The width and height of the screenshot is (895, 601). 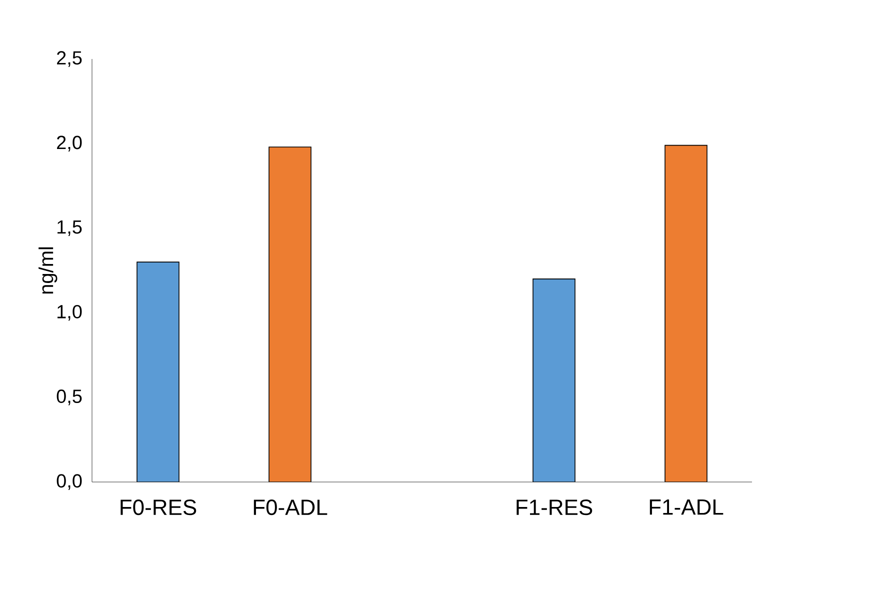 What do you see at coordinates (70, 228) in the screenshot?
I see `y-tick-label: 1,5` at bounding box center [70, 228].